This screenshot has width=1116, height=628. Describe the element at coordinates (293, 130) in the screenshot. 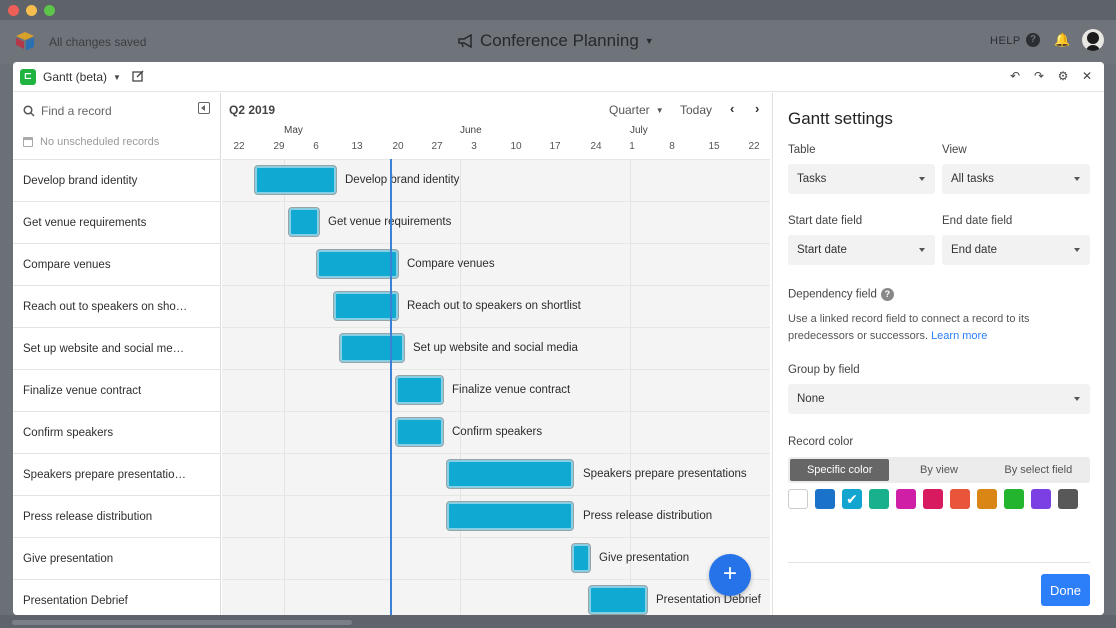

I see `month-label: May` at that location.